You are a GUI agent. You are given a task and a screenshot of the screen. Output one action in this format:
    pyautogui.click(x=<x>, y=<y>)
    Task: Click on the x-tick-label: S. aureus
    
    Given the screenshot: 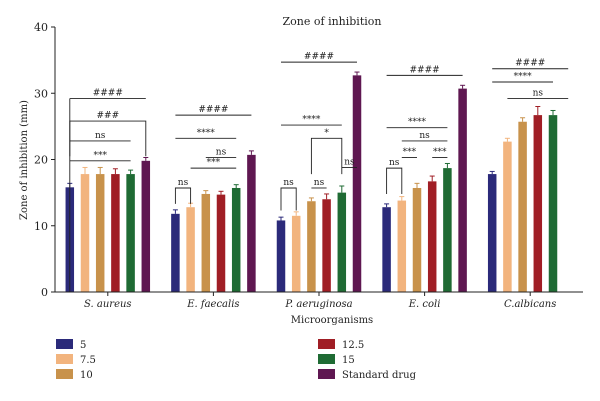 What is the action you would take?
    pyautogui.click(x=108, y=304)
    